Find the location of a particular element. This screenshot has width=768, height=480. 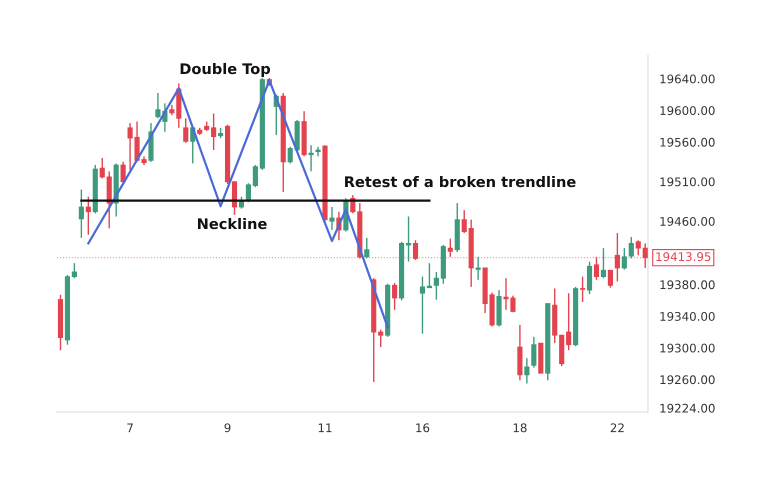

y-tick-label: 19260.00 is located at coordinates (687, 379).